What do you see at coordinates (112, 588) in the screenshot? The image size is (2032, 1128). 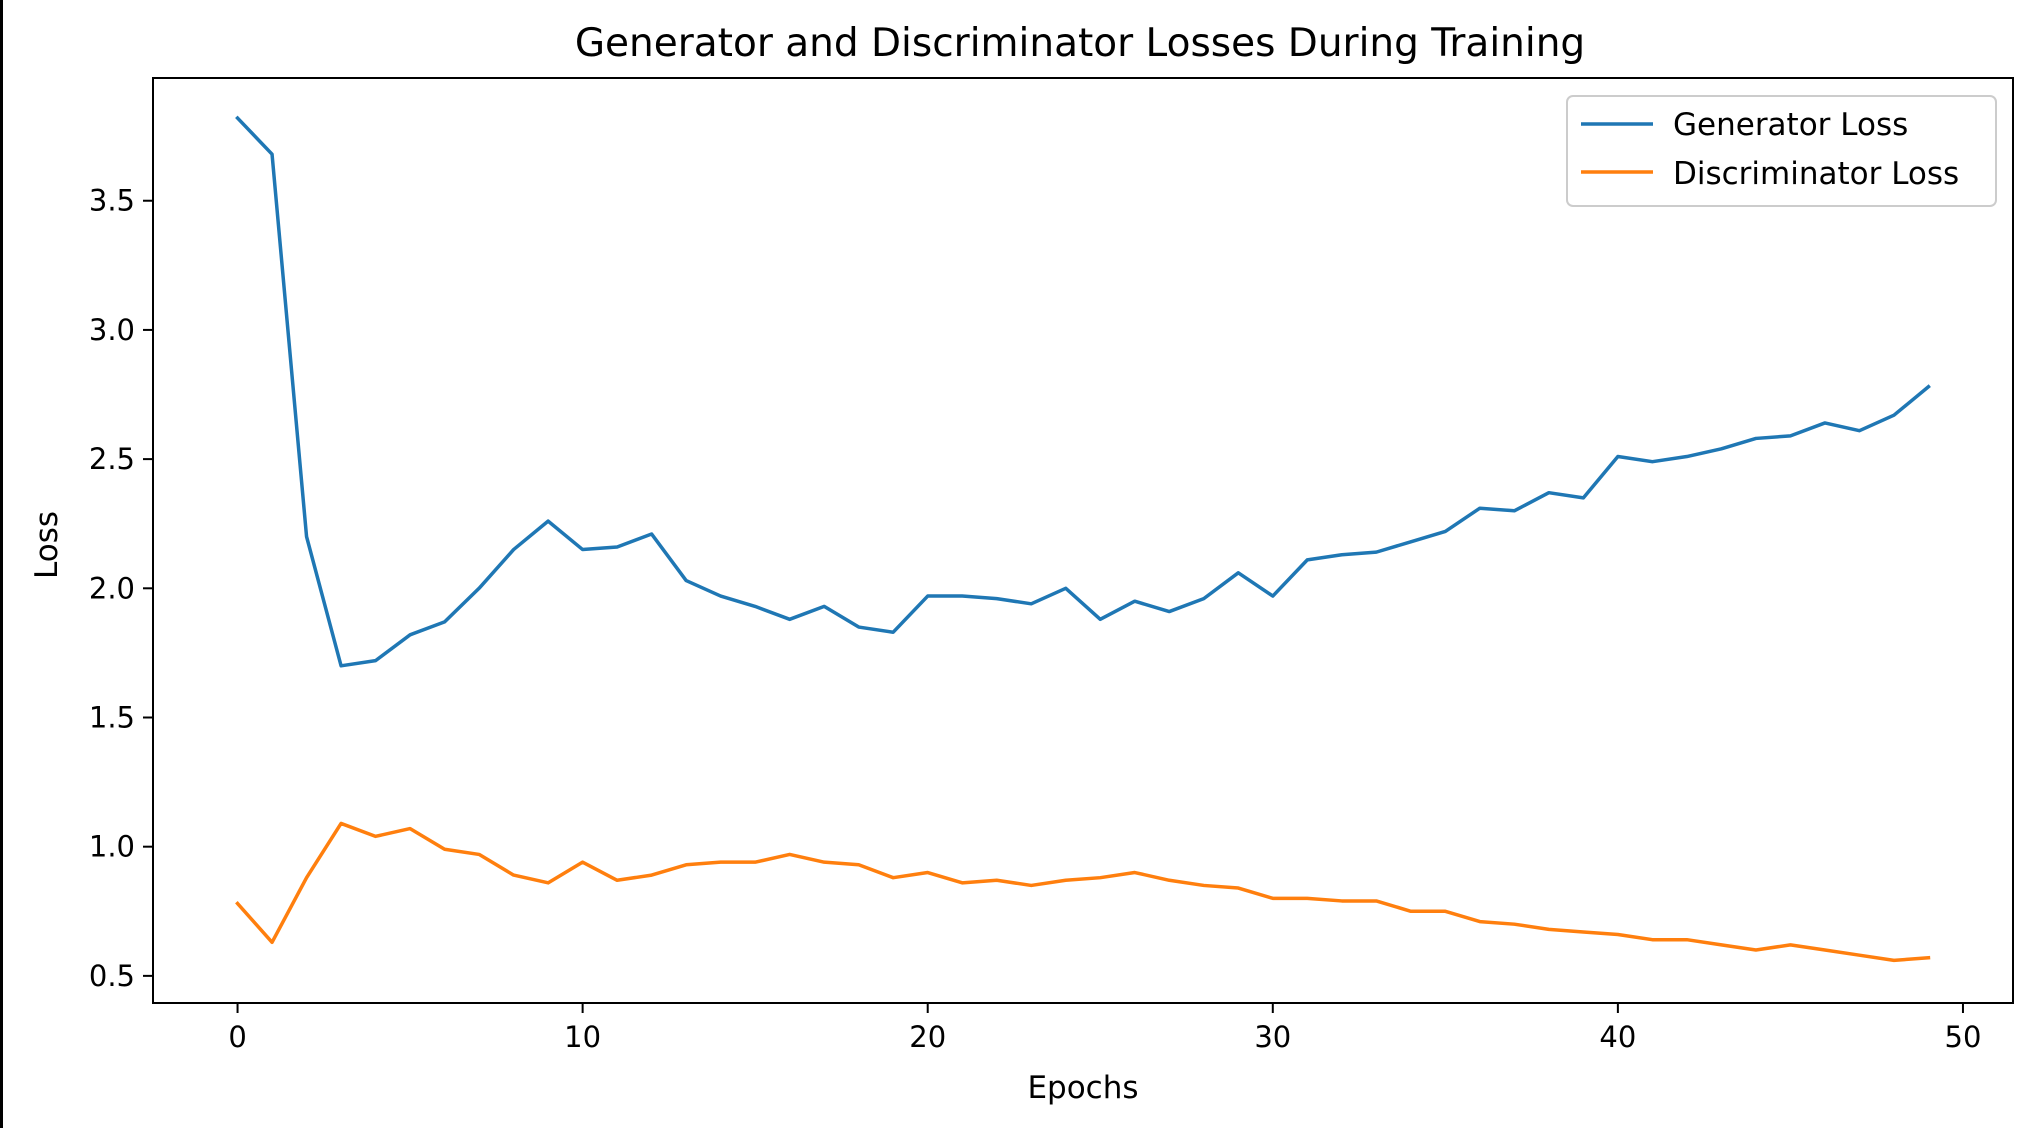 I see `y-tick-label: 2.0` at bounding box center [112, 588].